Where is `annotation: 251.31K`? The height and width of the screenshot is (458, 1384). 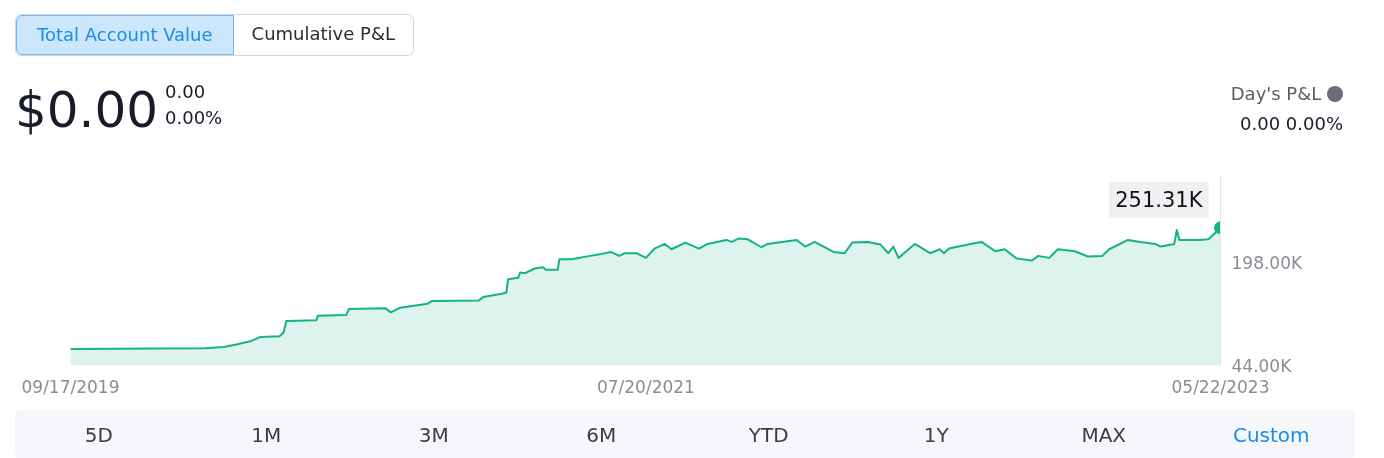 annotation: 251.31K is located at coordinates (1159, 199).